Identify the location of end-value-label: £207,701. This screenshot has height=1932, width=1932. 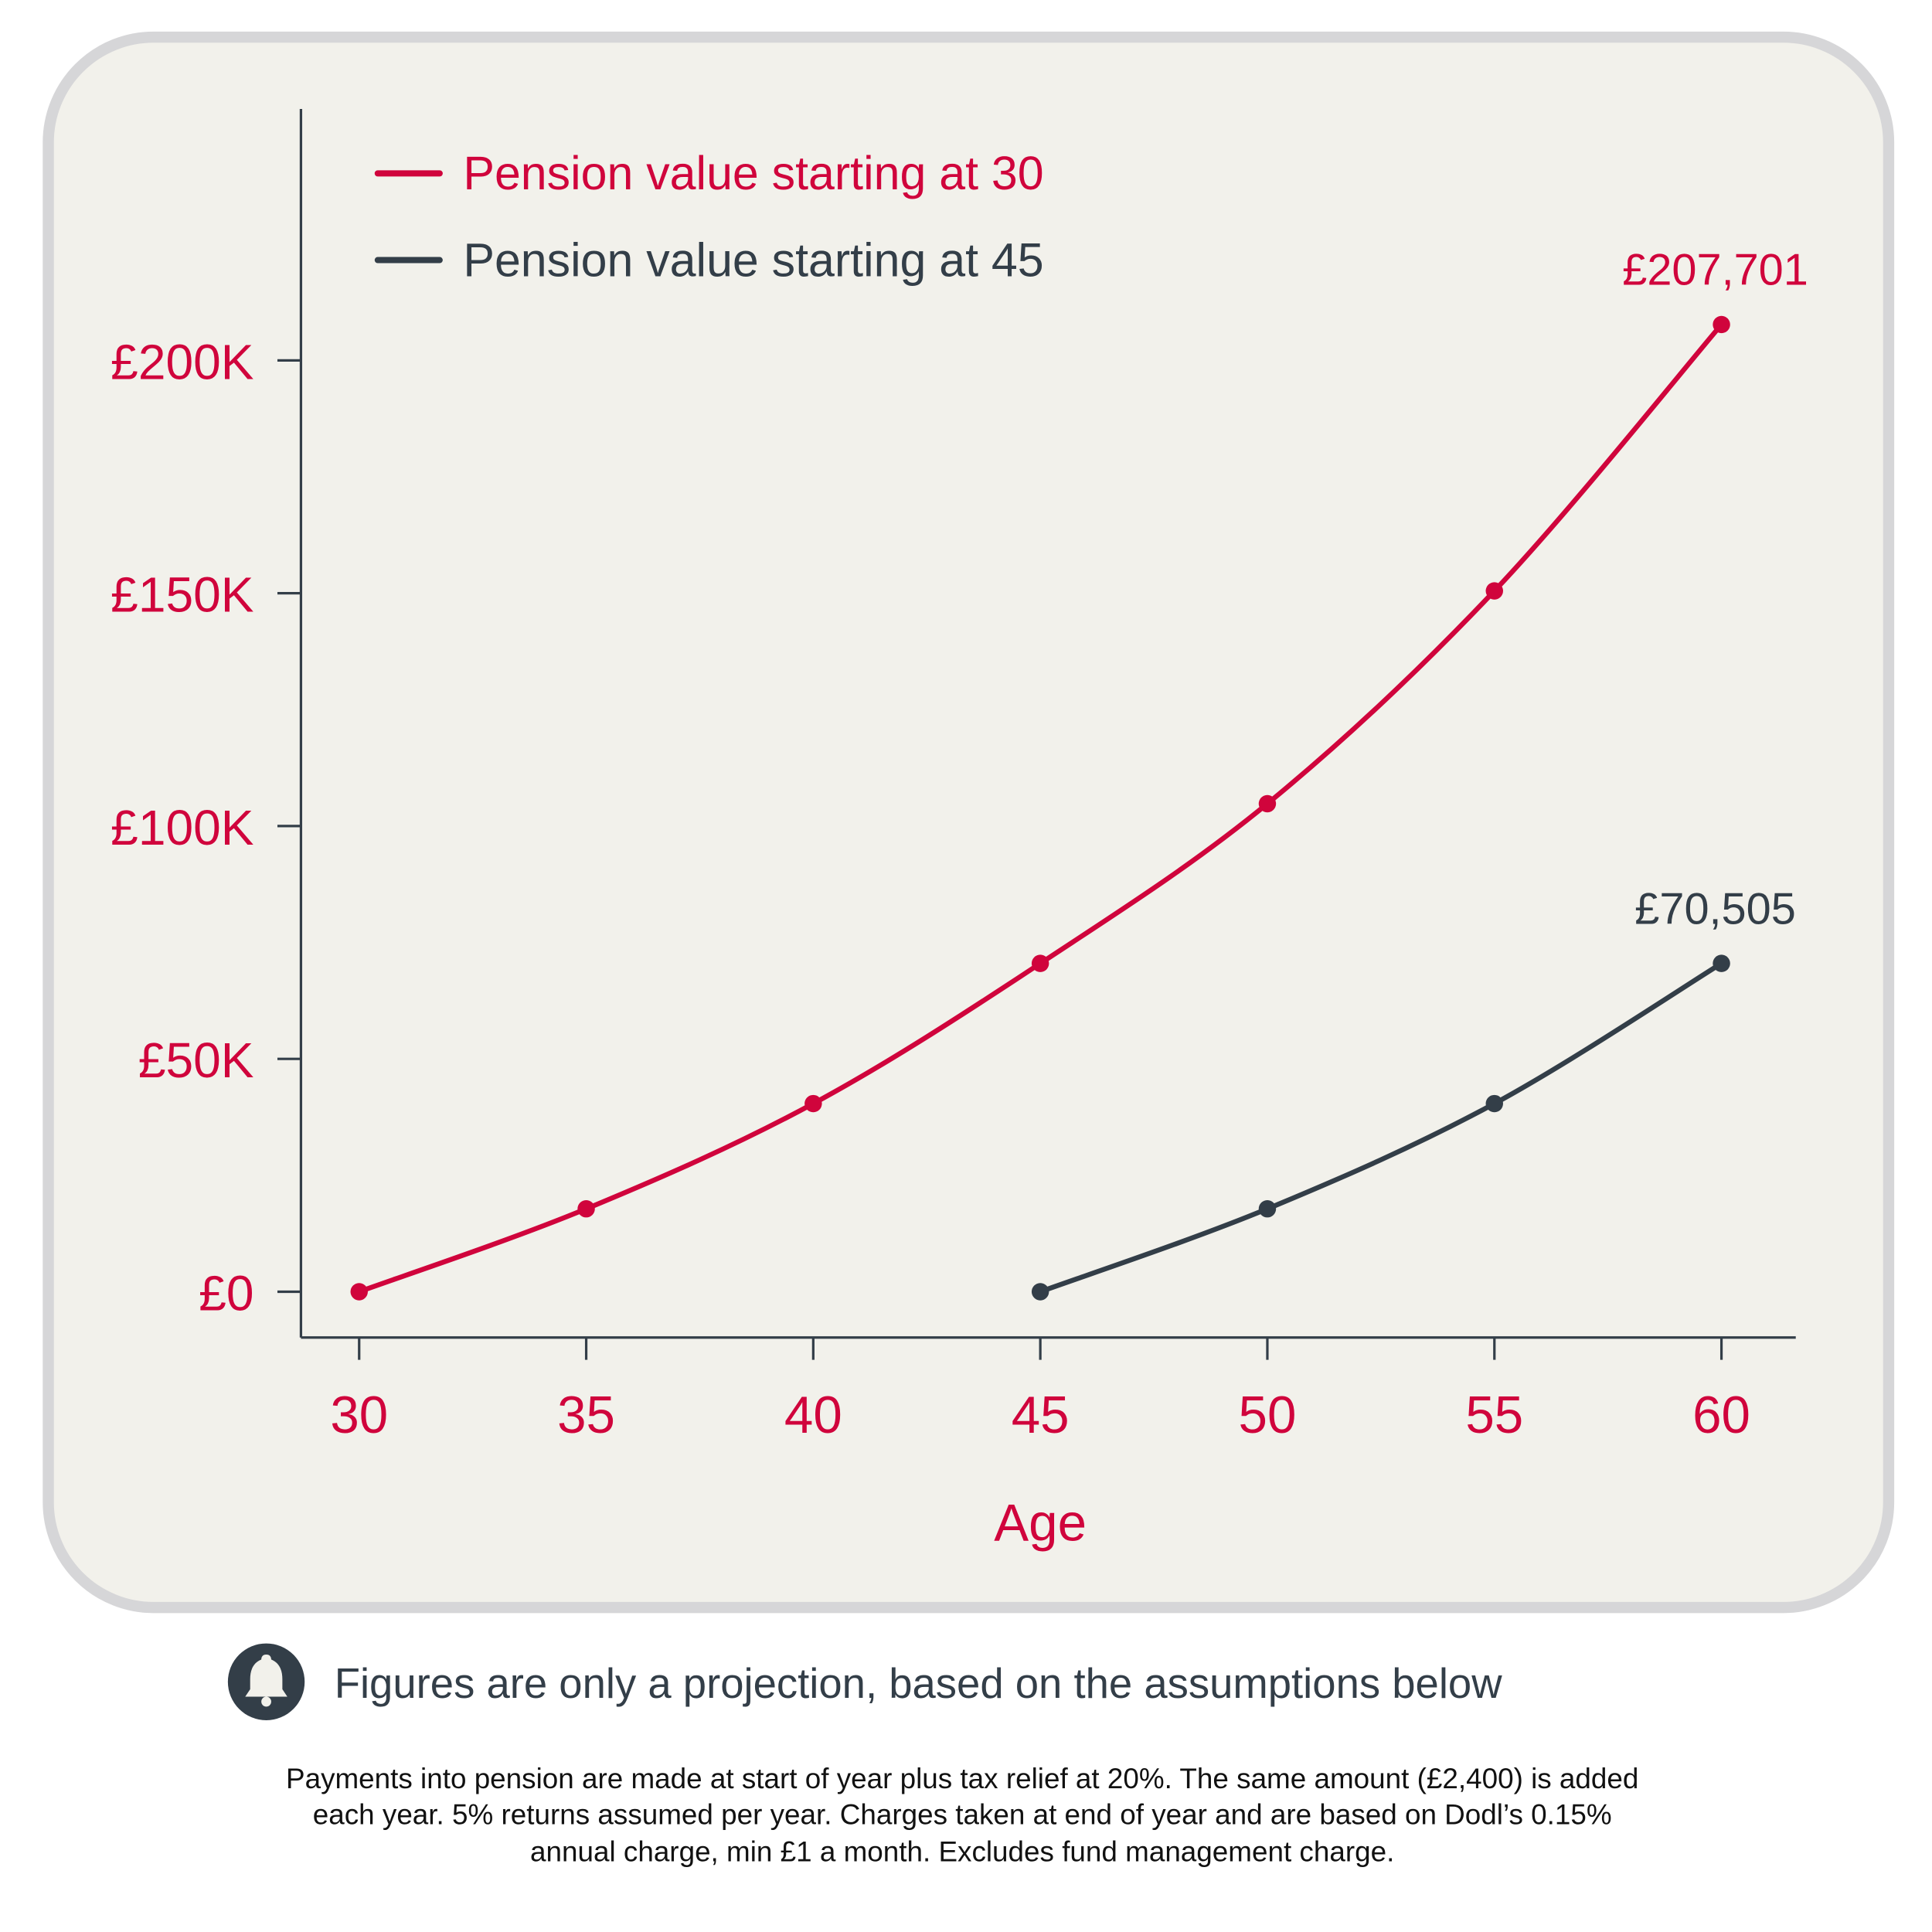
(1715, 271).